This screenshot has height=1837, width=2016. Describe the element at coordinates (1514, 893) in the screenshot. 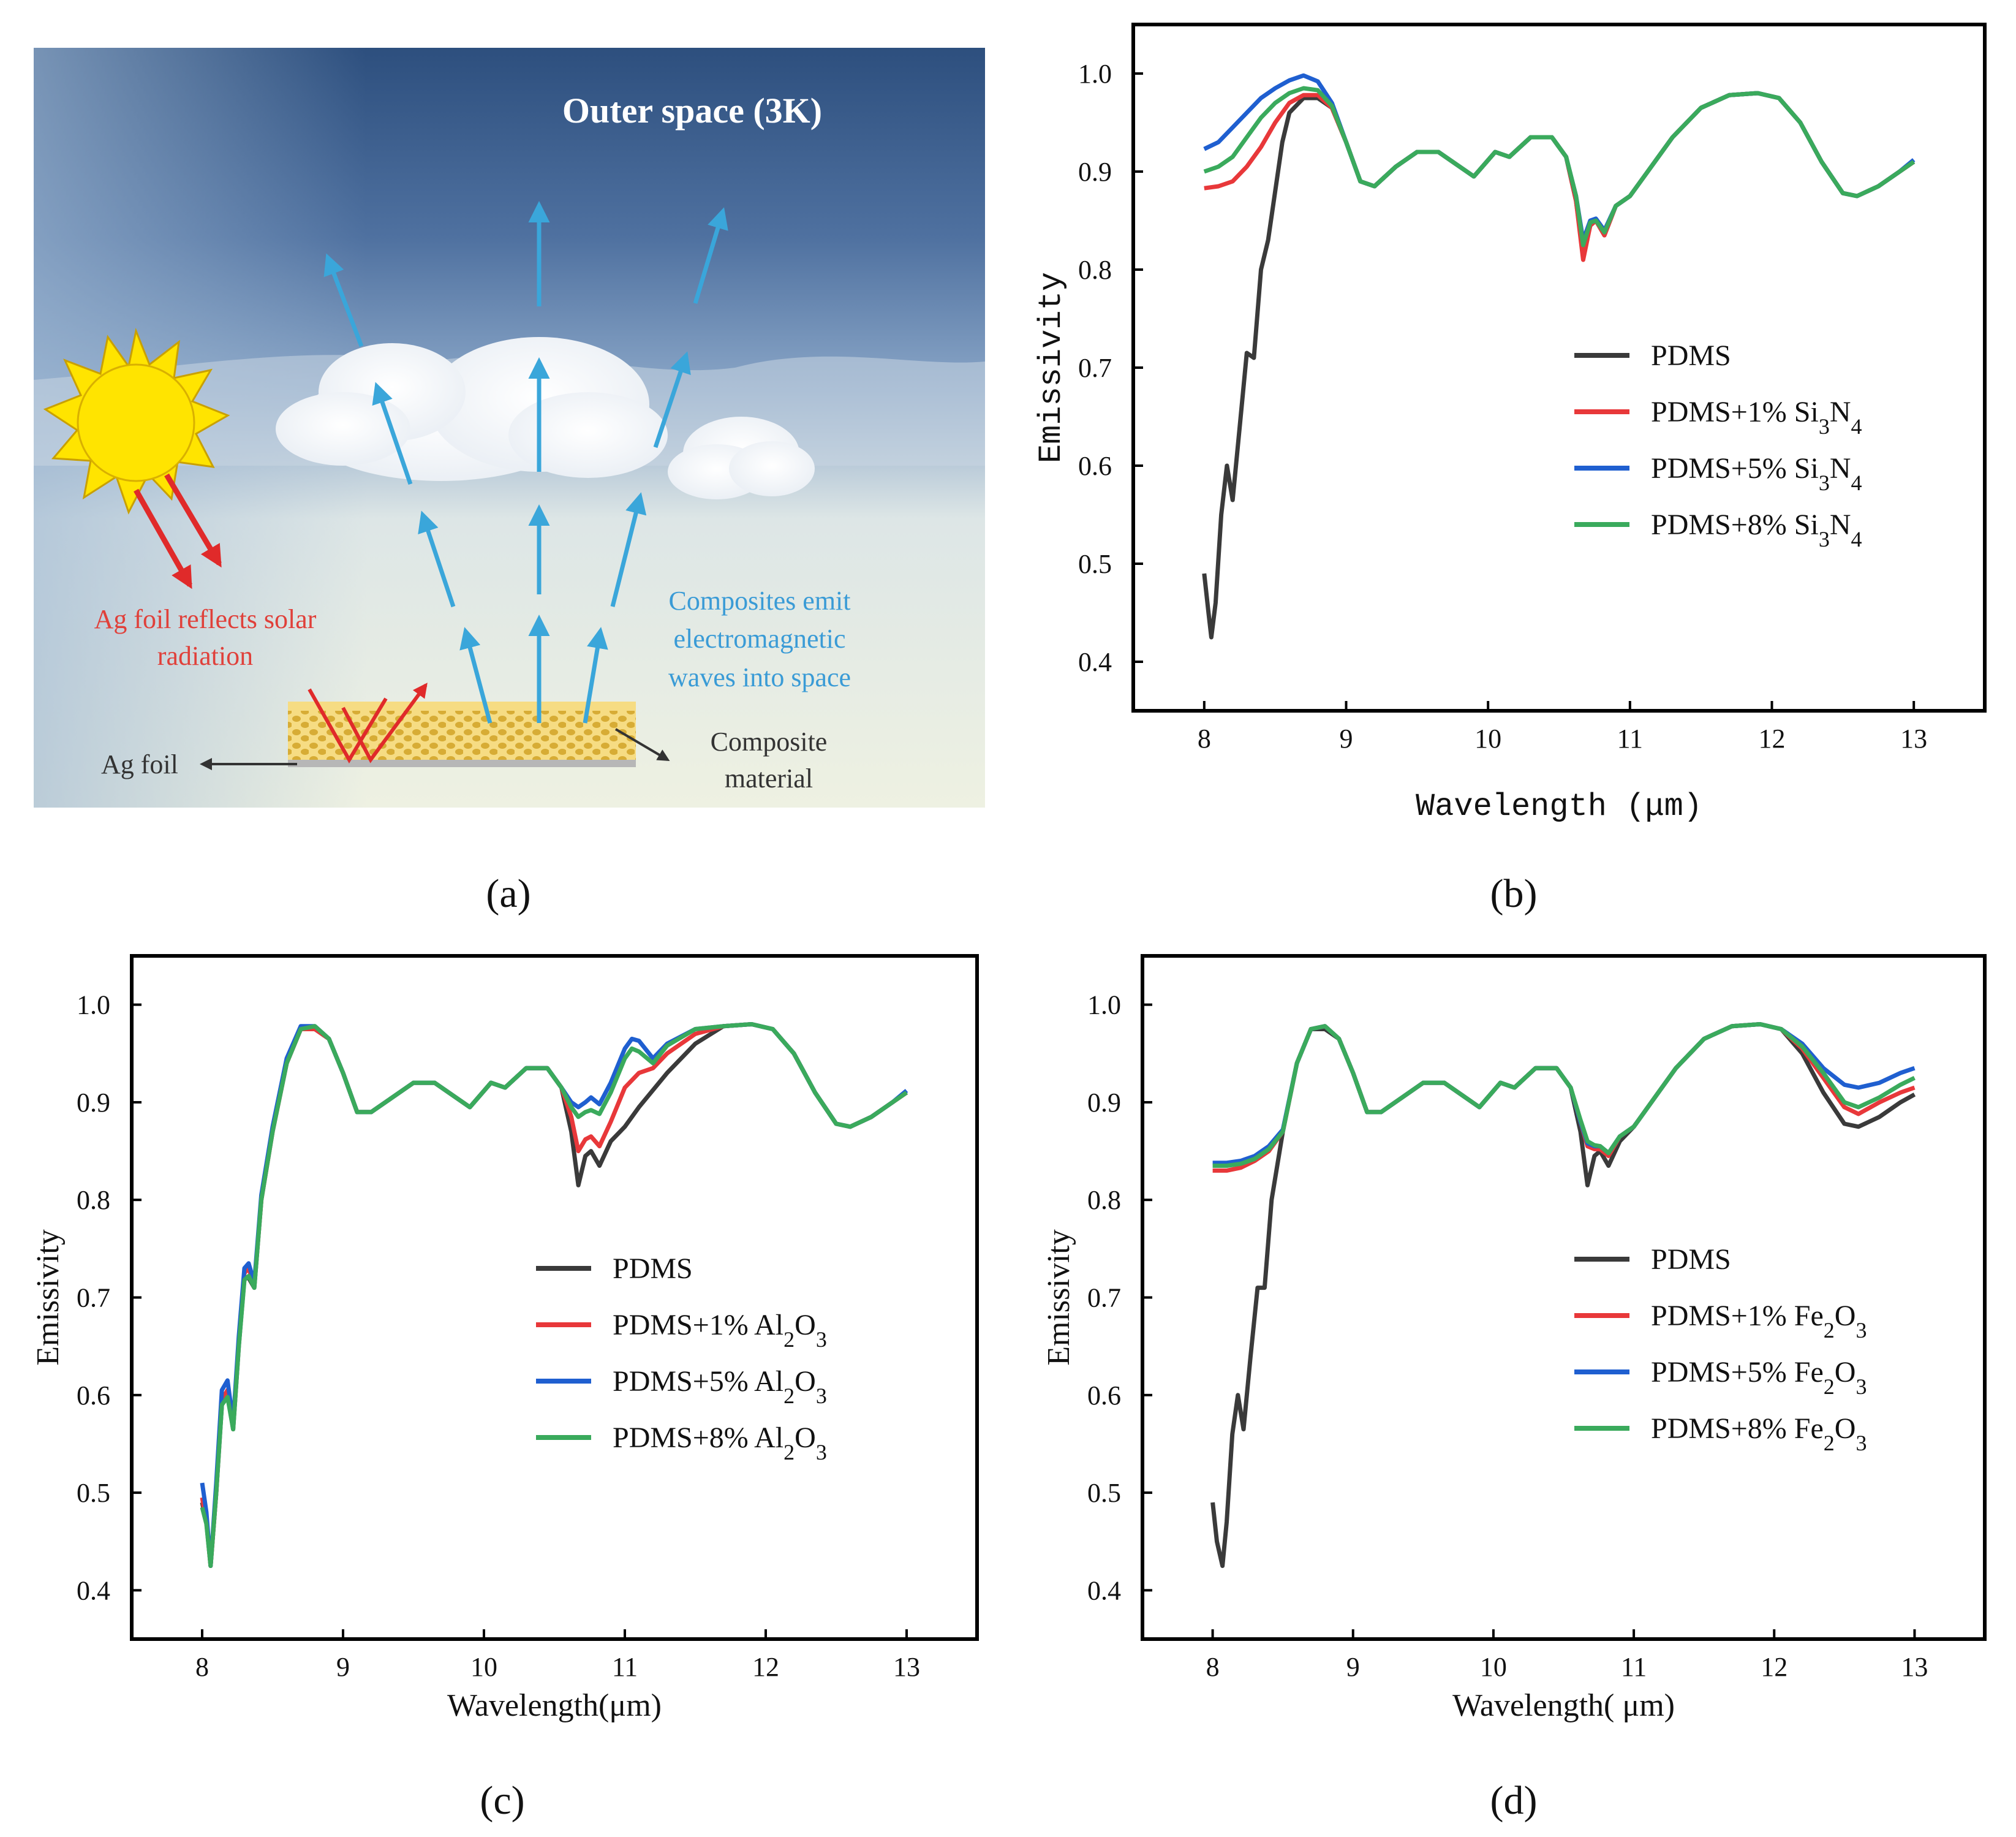

I see `panel-b-label: (b)` at that location.